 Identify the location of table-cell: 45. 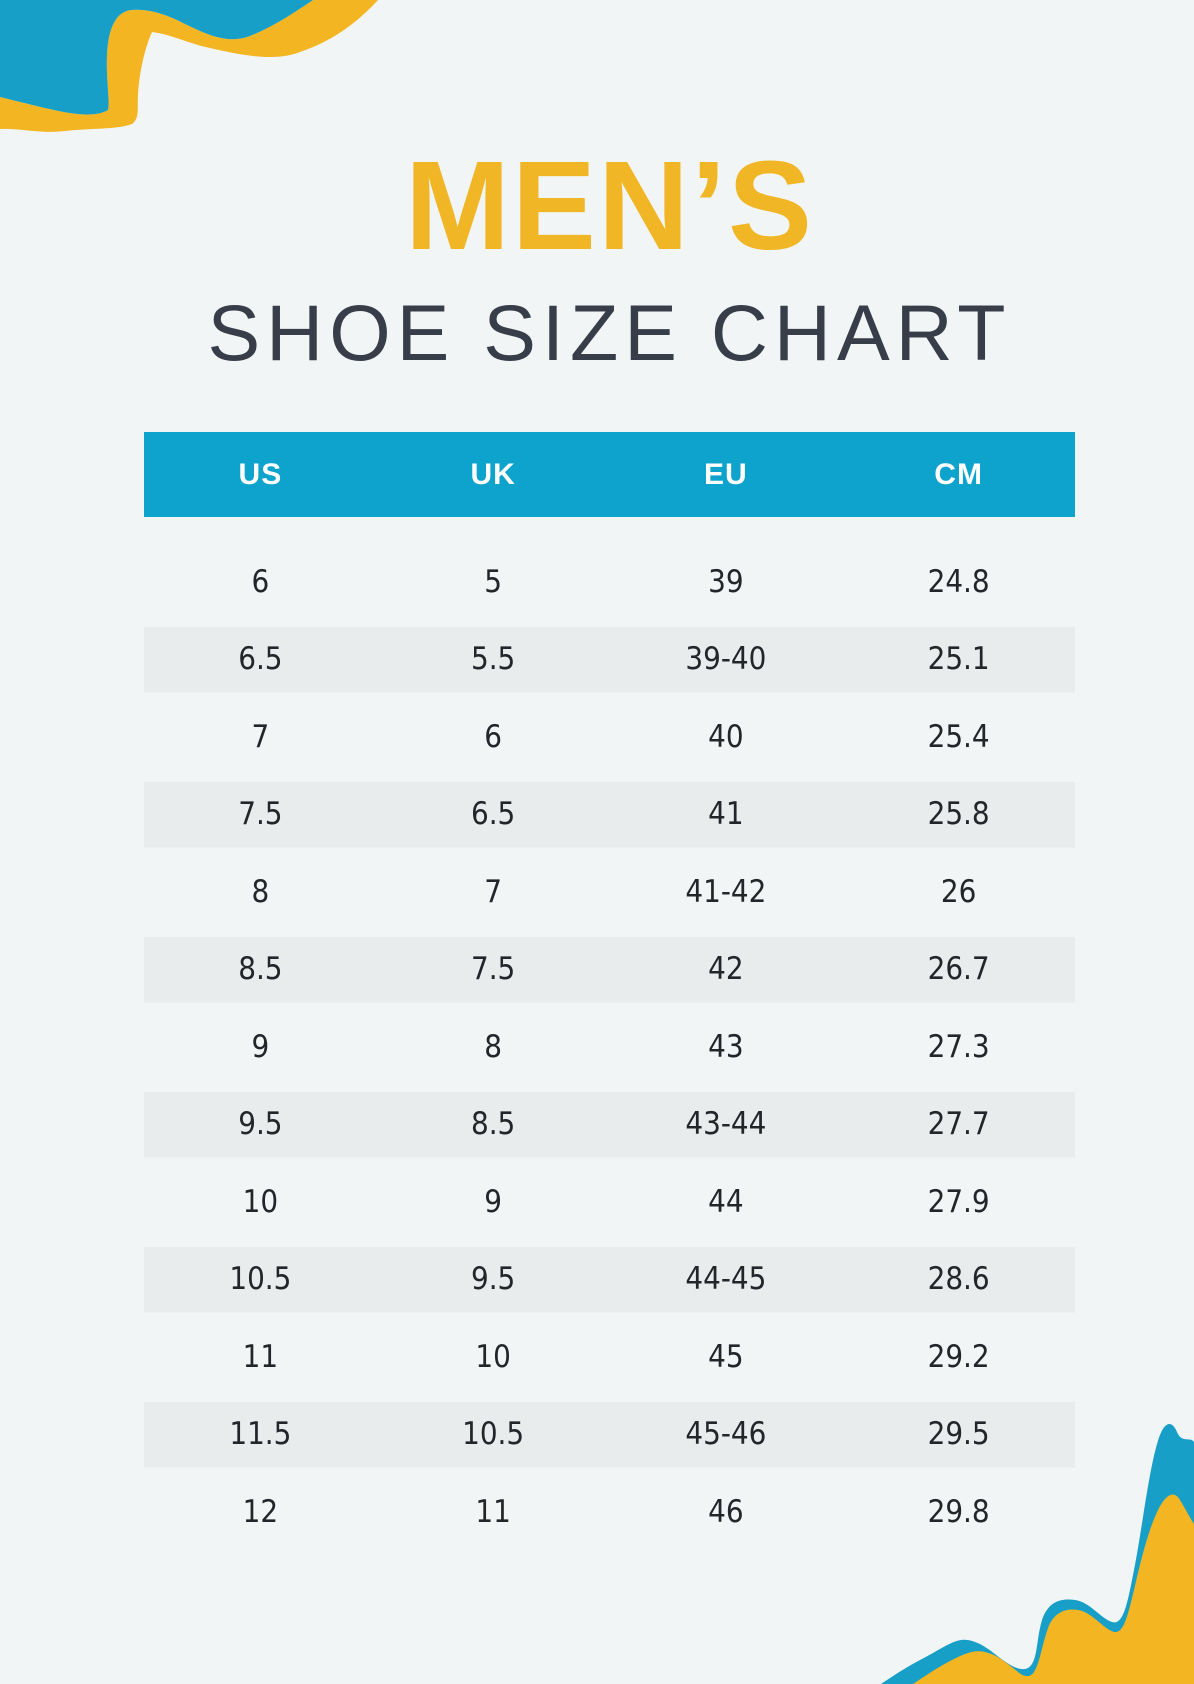
(726, 1356).